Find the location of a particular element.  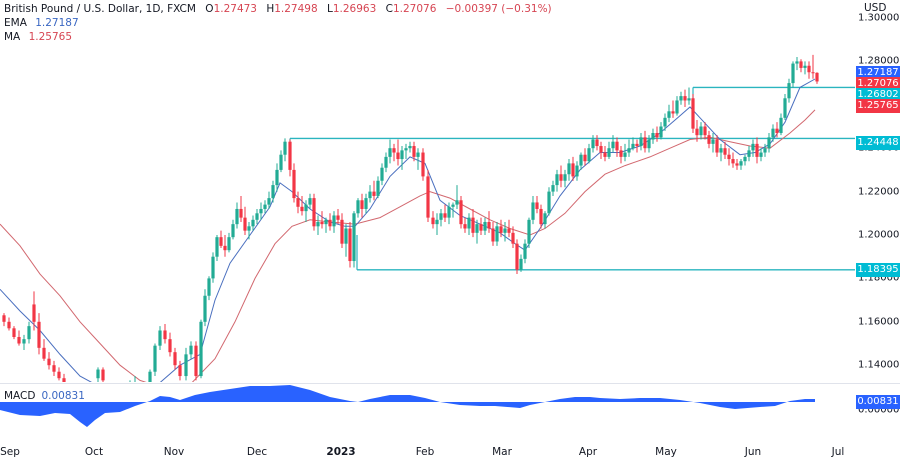

time-label-nov: Nov is located at coordinates (174, 452).